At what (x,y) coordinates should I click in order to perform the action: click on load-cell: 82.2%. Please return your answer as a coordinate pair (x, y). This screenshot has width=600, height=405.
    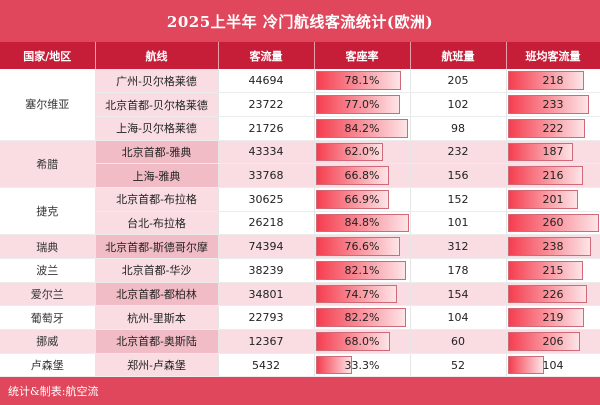
    Looking at the image, I should click on (362, 318).